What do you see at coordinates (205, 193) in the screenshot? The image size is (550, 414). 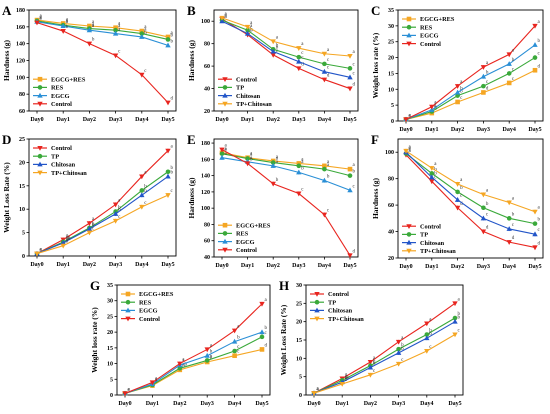 I see `y-tick-label: 120` at bounding box center [205, 193].